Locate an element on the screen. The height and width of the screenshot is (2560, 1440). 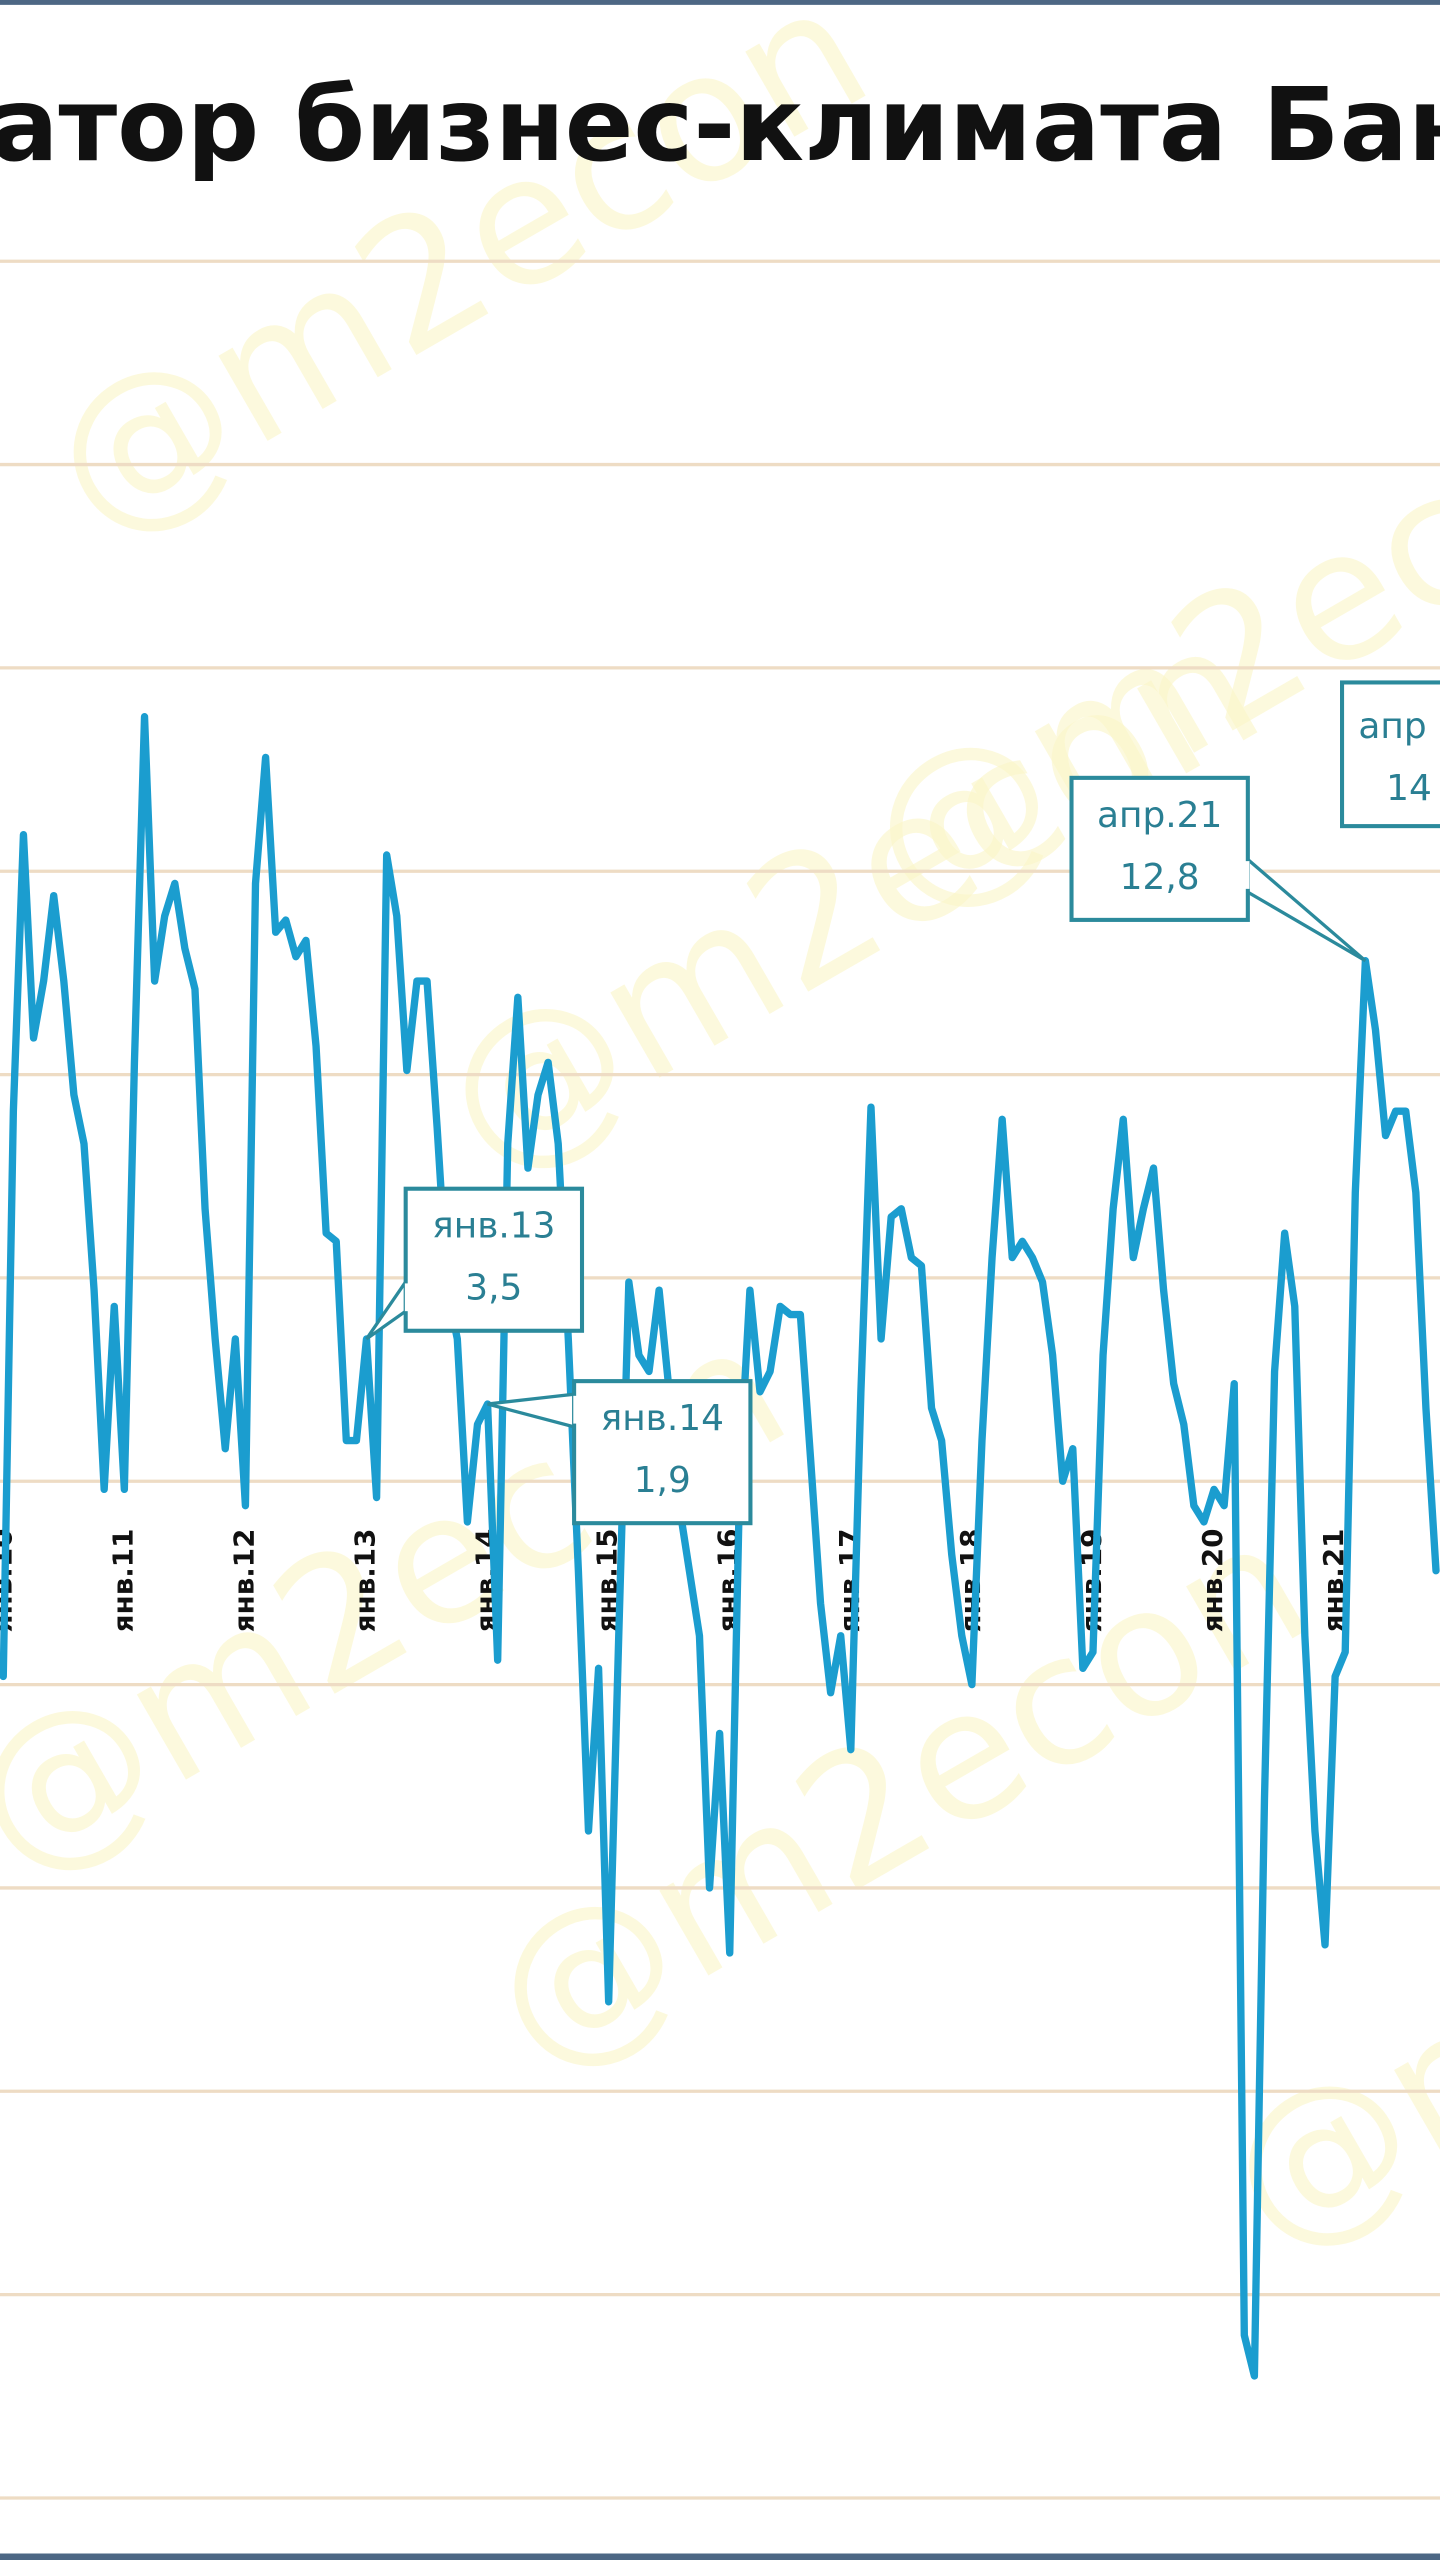
x-tick-label: янв.17 is located at coordinates (849, 1581).